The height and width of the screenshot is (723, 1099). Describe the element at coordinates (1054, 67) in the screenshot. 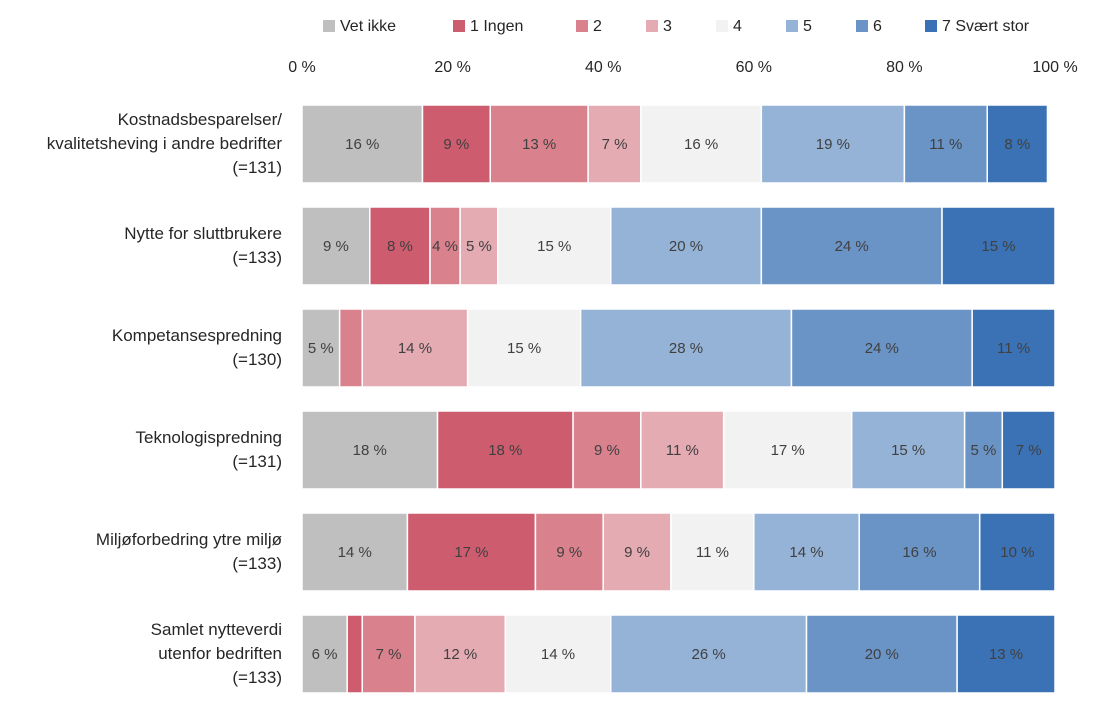

I see `x-tick-label: 100 %` at that location.